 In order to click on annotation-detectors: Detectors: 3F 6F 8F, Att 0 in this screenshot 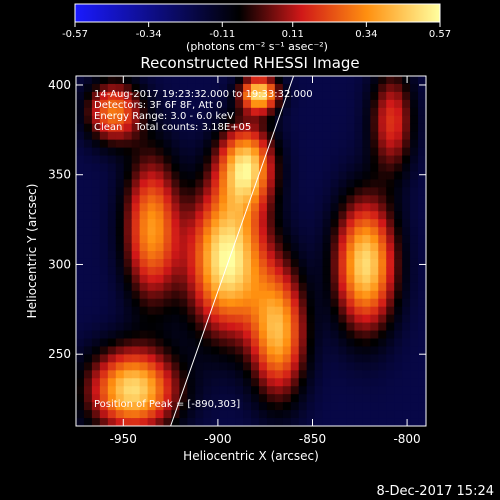, I will do `click(158, 105)`.